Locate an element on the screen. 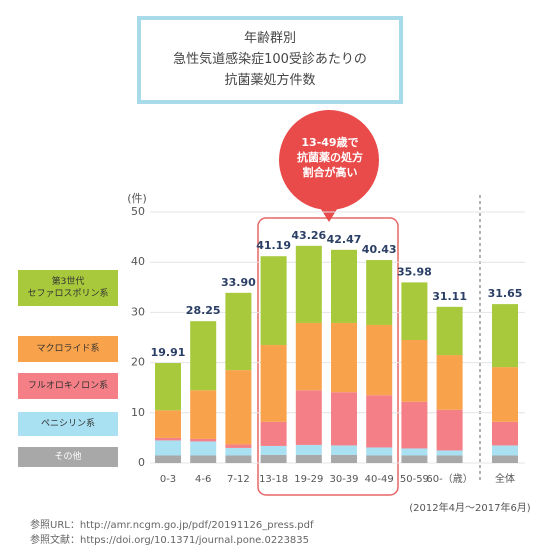  y-tick-label: 50 is located at coordinates (138, 211).